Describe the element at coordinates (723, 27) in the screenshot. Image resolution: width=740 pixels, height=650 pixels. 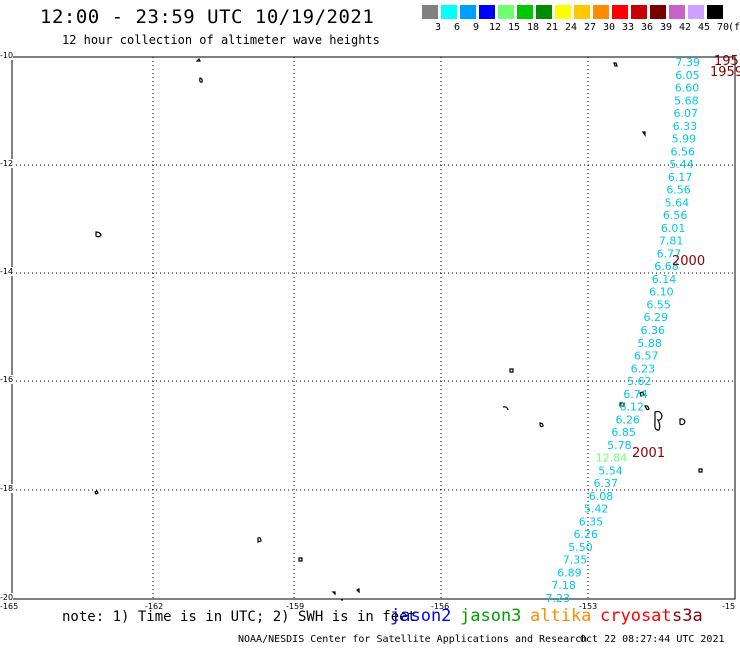
I see `legend-label: 70` at that location.